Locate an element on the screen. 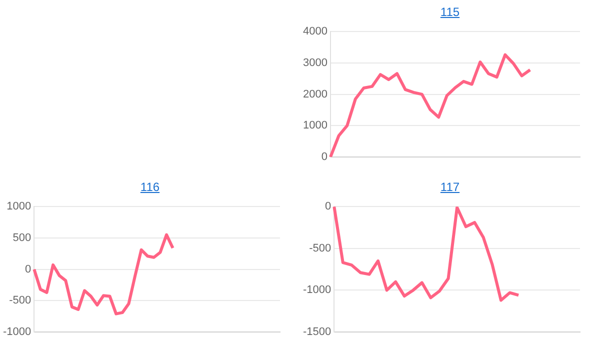 The width and height of the screenshot is (610, 347). chart-title: 117 is located at coordinates (450, 187).